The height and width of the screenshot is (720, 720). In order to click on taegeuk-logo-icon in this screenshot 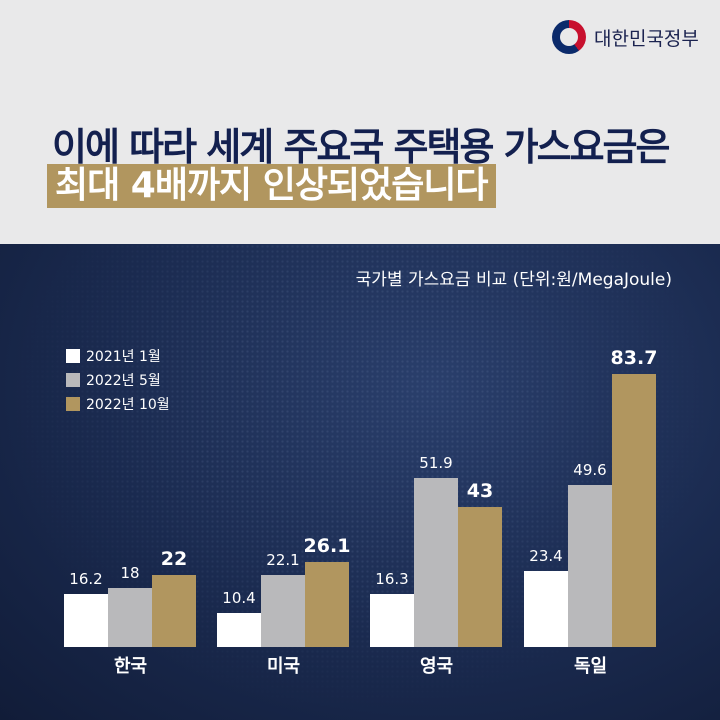, I will do `click(569, 37)`.